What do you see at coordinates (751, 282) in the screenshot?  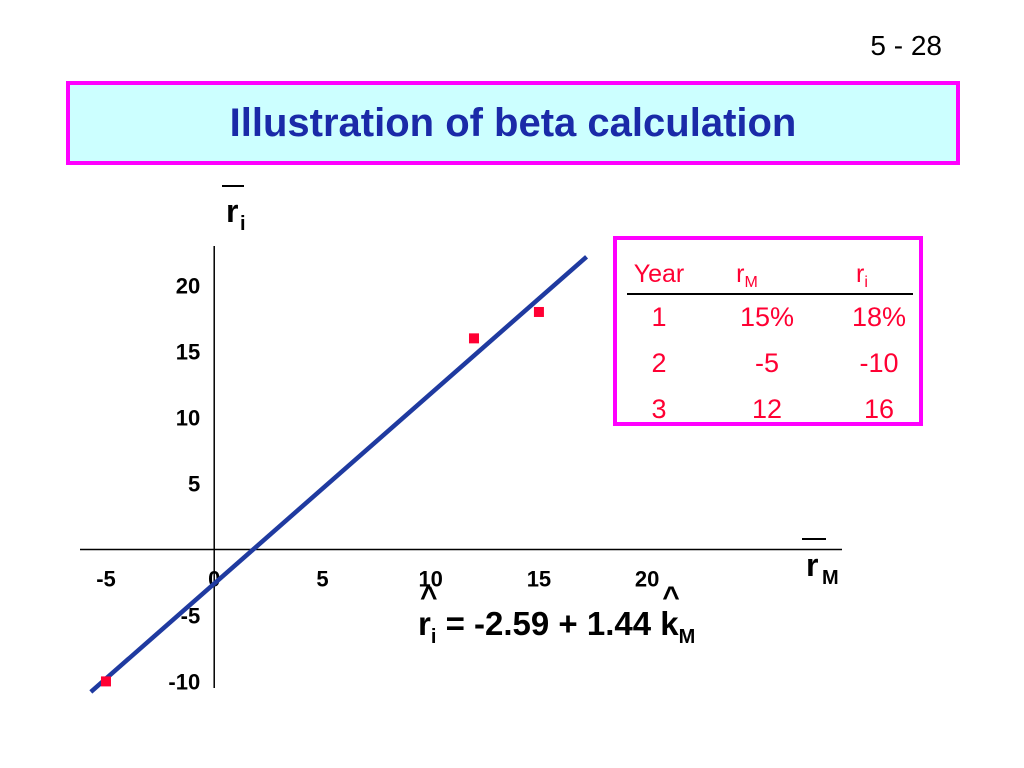 I see `table-header-subscript: M` at bounding box center [751, 282].